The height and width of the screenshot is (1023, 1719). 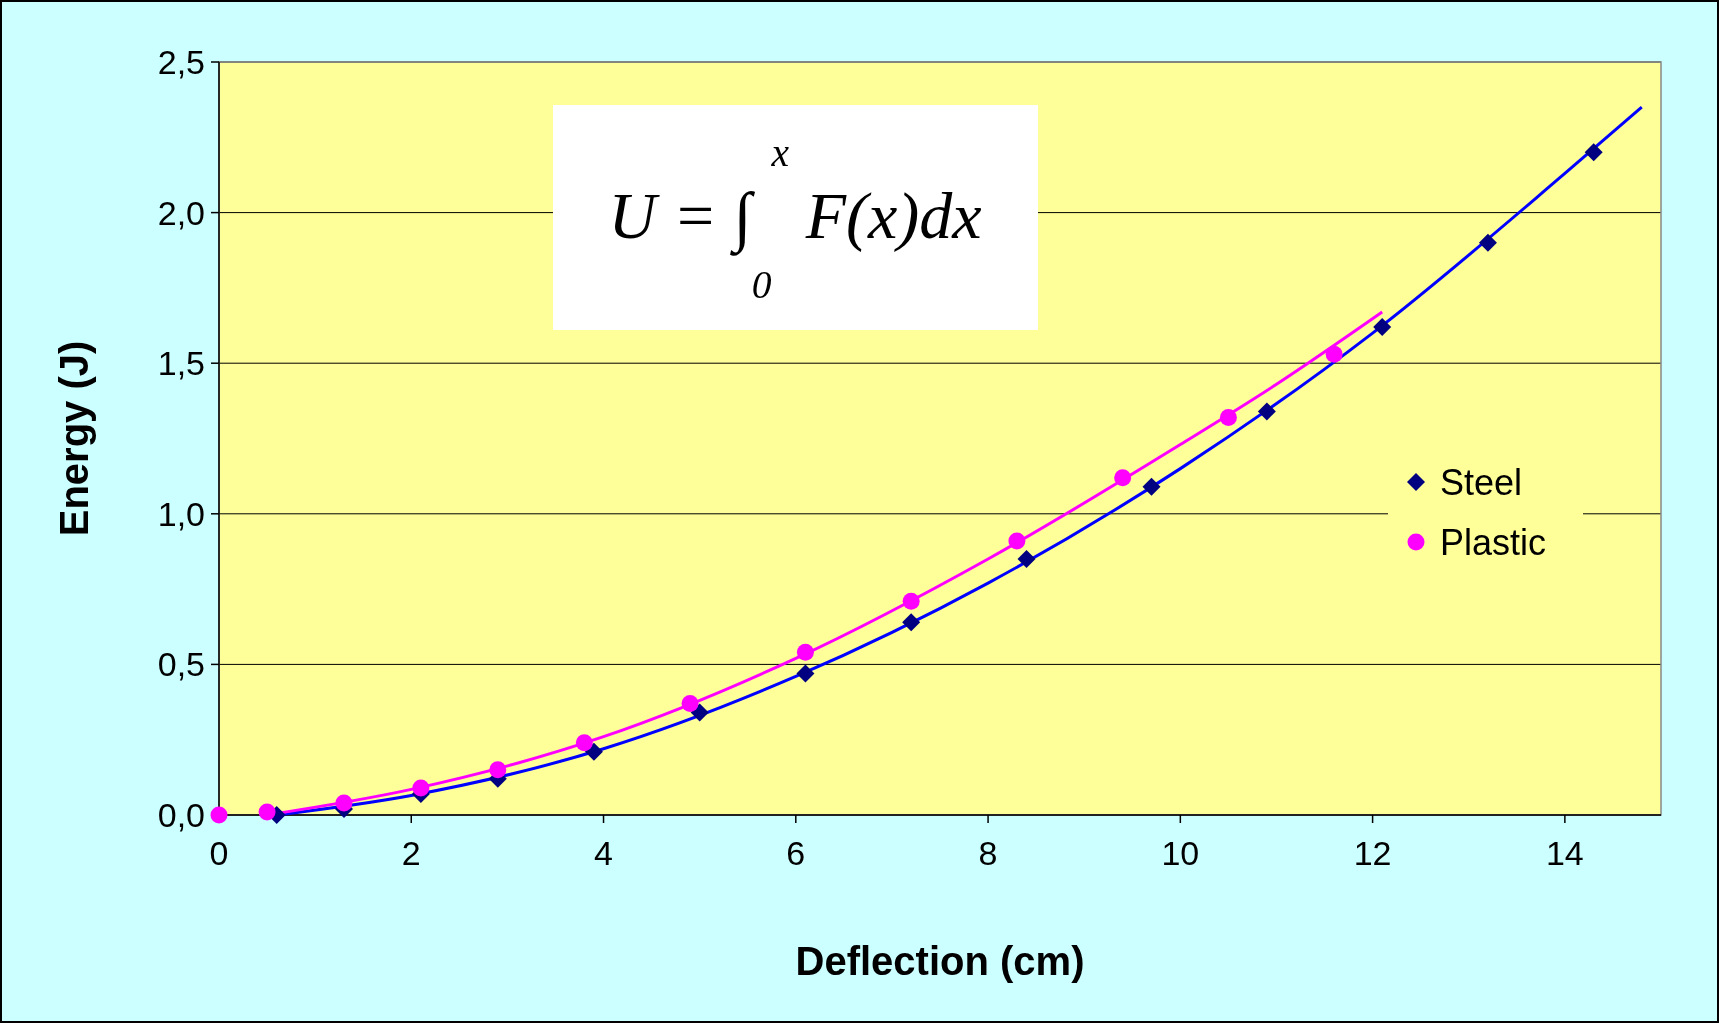 What do you see at coordinates (603, 853) in the screenshot?
I see `x-tick-label: 4` at bounding box center [603, 853].